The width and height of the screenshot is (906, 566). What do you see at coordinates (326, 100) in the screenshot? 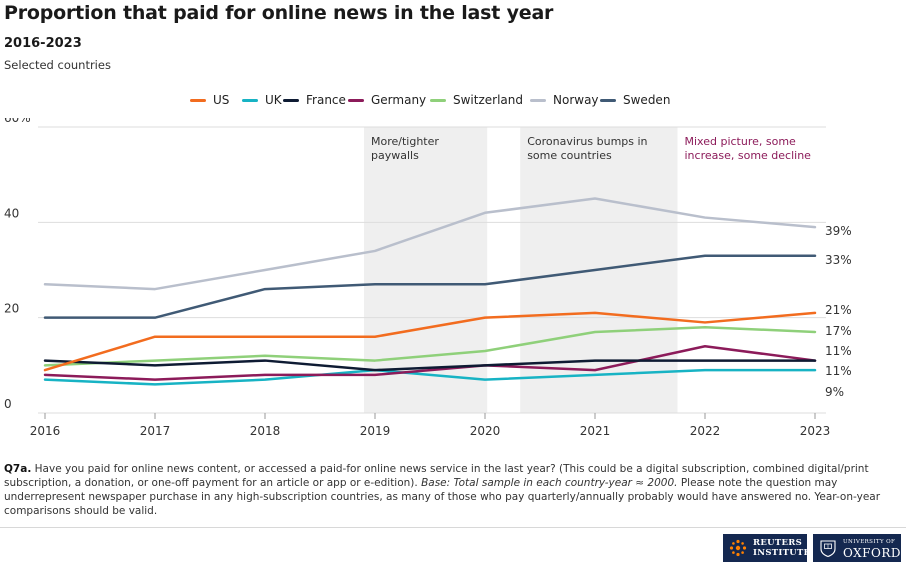
I see `legend-label: France` at bounding box center [326, 100].